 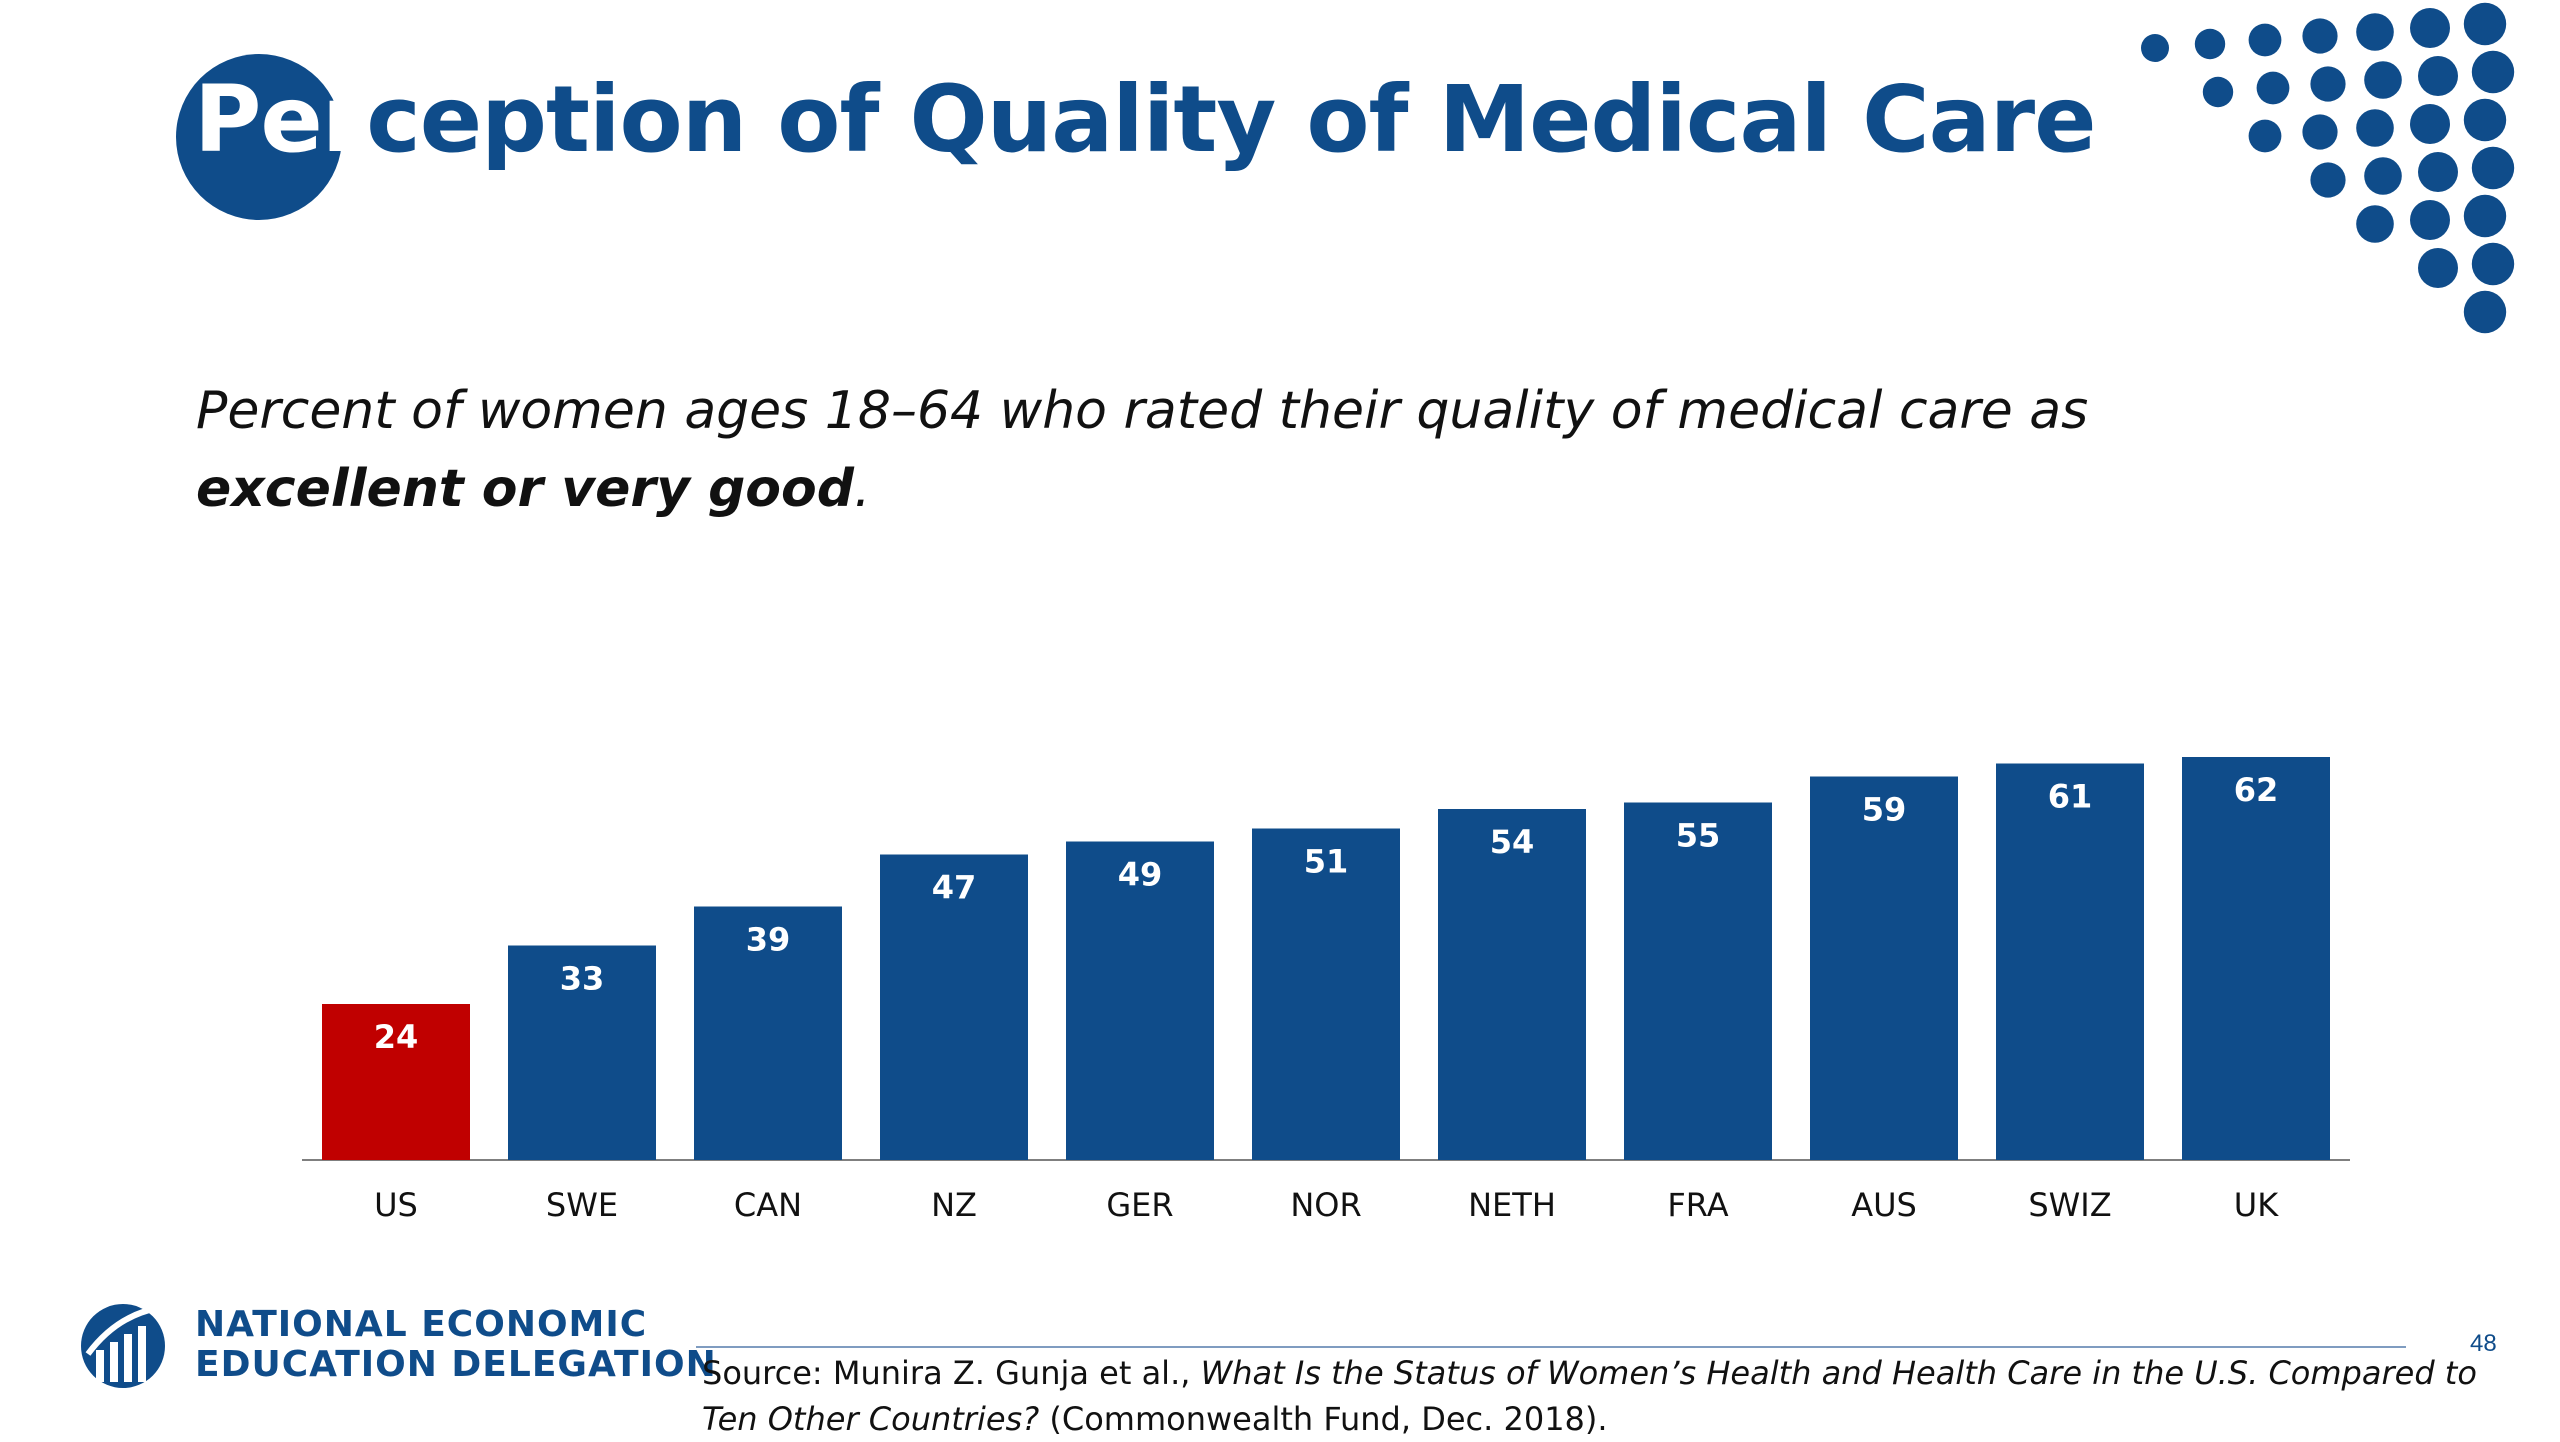 What do you see at coordinates (768, 1205) in the screenshot?
I see `category-label-can: CAN` at bounding box center [768, 1205].